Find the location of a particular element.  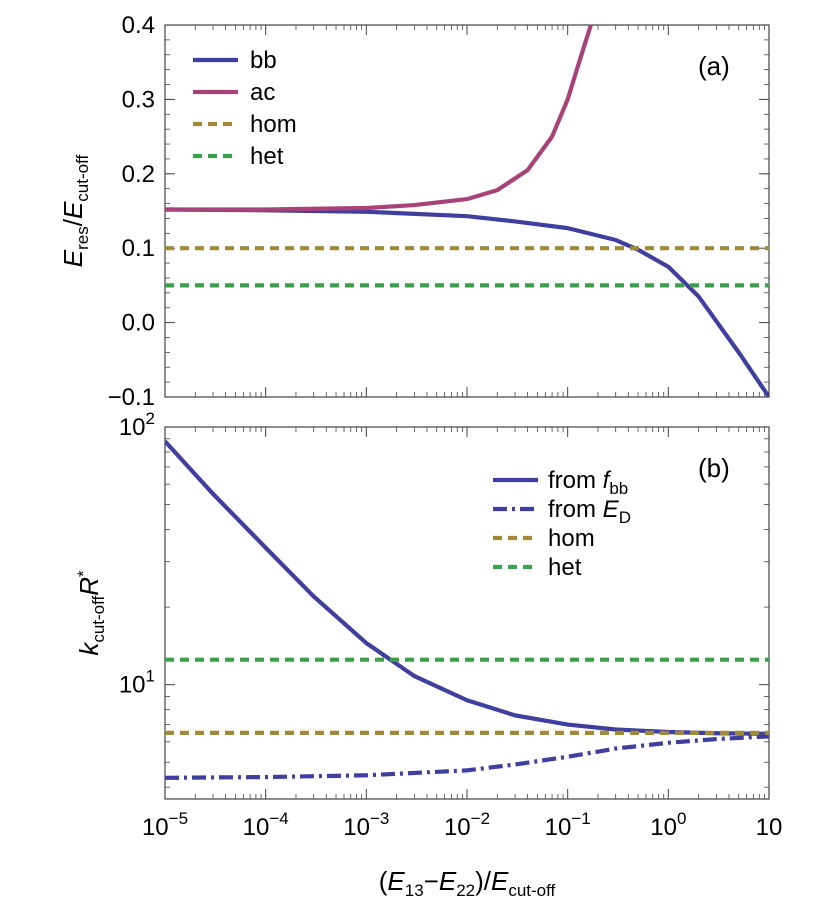

panel-a-ytick-label: 0.0 is located at coordinates (138, 323).